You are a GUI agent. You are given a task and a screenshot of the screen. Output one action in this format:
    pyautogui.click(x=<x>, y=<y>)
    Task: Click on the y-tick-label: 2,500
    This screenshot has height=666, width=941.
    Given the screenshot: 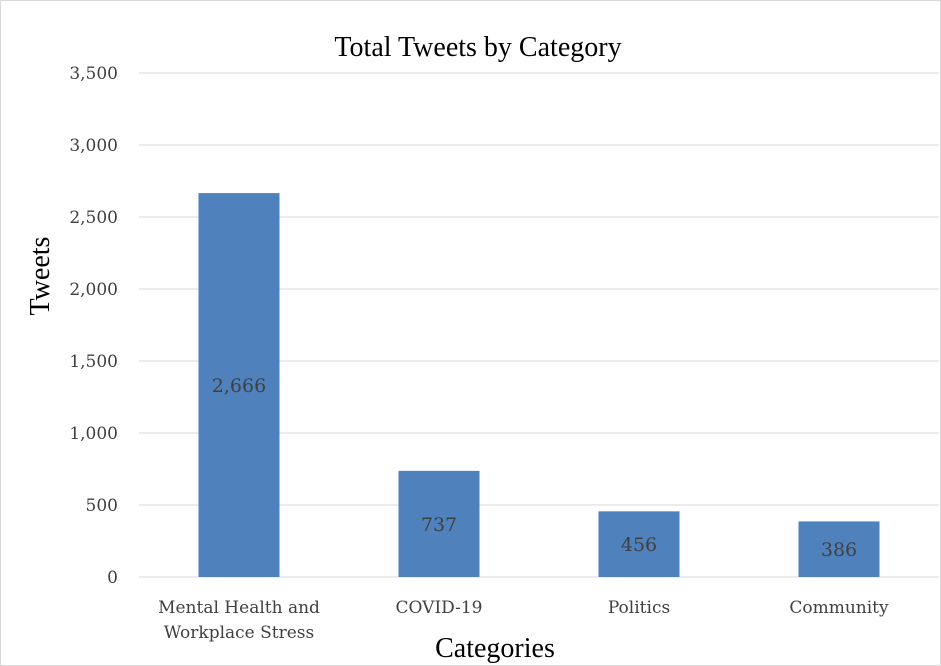 What is the action you would take?
    pyautogui.click(x=93, y=218)
    